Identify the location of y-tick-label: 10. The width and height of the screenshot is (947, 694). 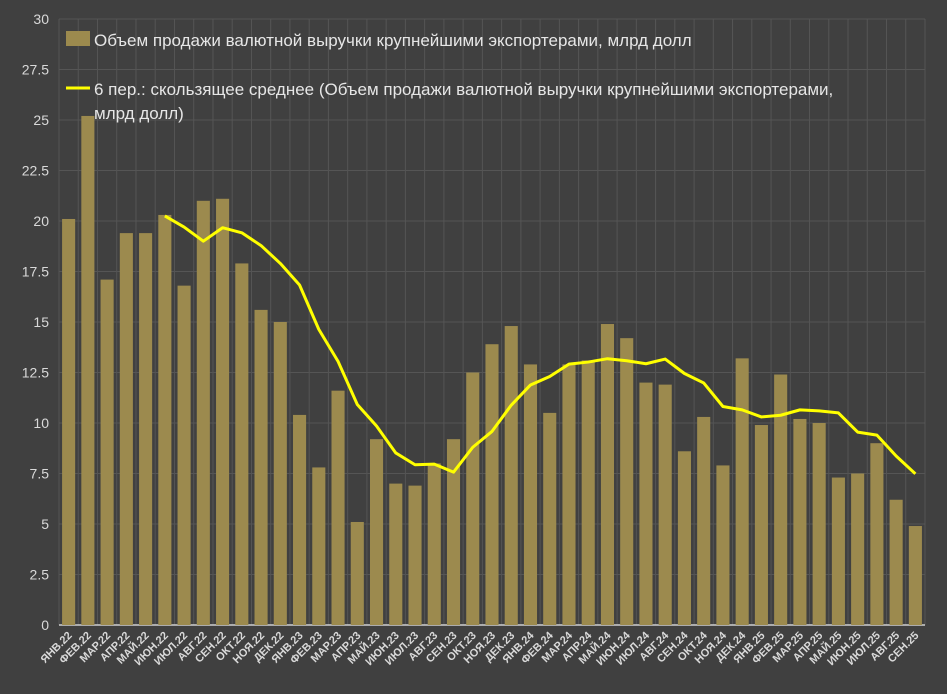
(41, 423).